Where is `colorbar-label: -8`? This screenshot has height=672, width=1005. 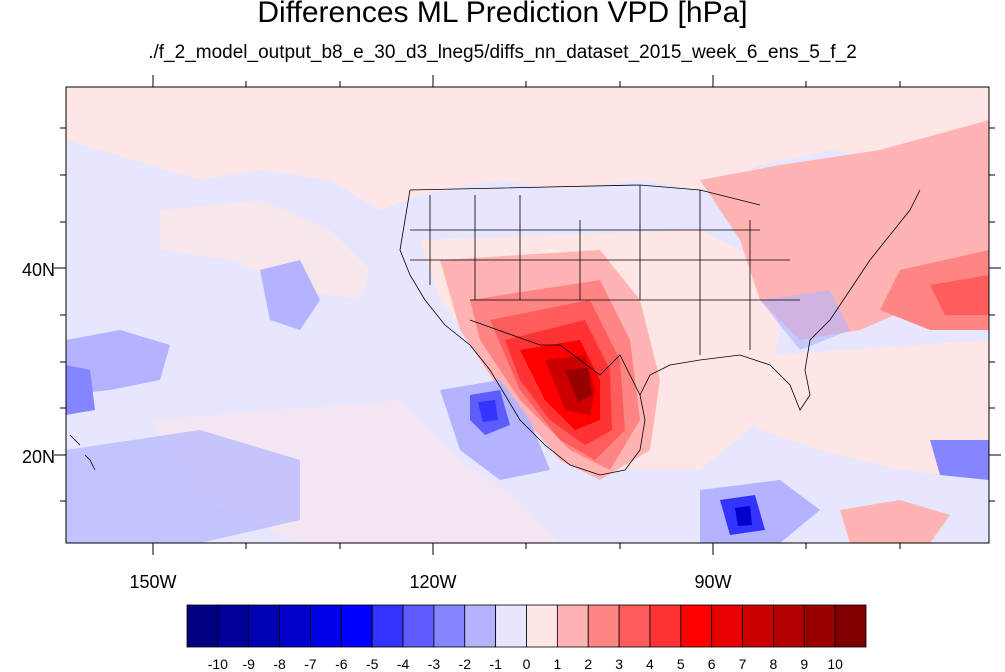
colorbar-label: -8 is located at coordinates (279, 664).